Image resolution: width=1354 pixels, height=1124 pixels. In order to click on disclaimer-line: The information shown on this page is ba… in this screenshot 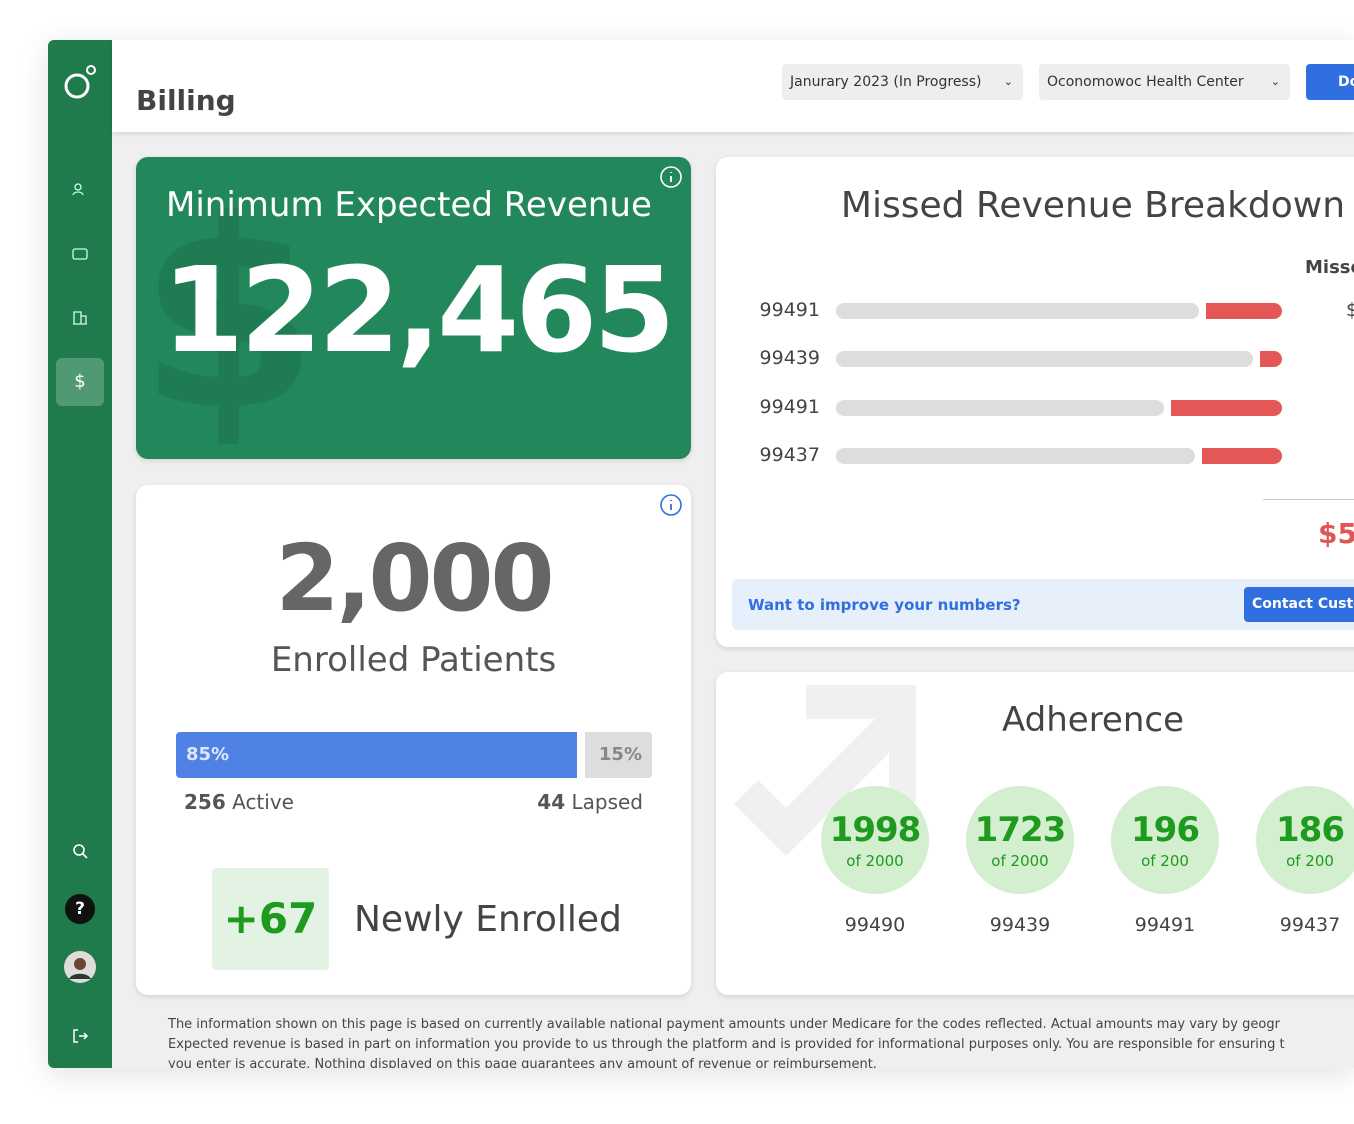, I will do `click(724, 1024)`.